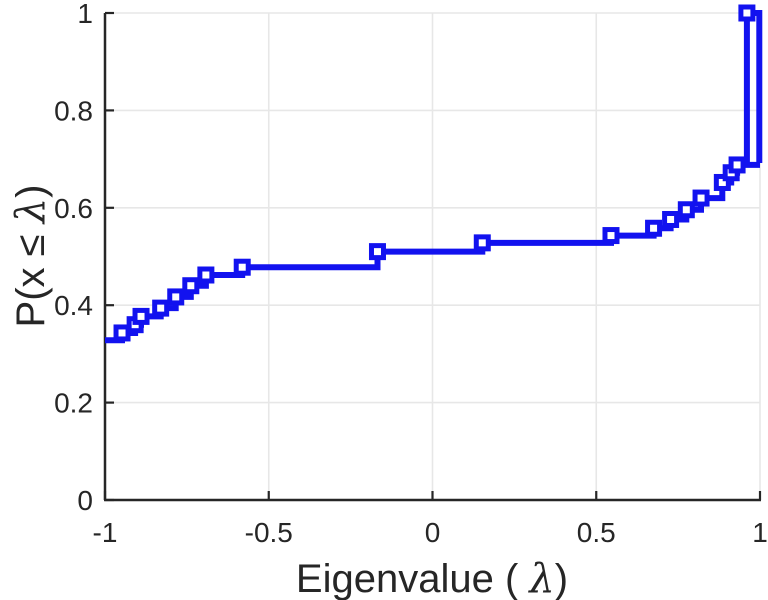  Describe the element at coordinates (760, 532) in the screenshot. I see `x-tick-label: 1` at that location.